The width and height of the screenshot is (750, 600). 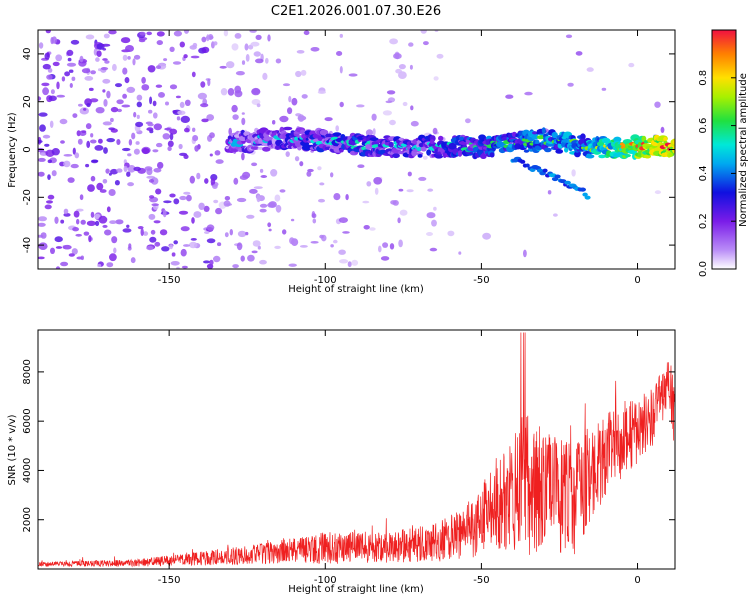 What do you see at coordinates (703, 78) in the screenshot?
I see `colorbar-tick-label: 0.8` at bounding box center [703, 78].